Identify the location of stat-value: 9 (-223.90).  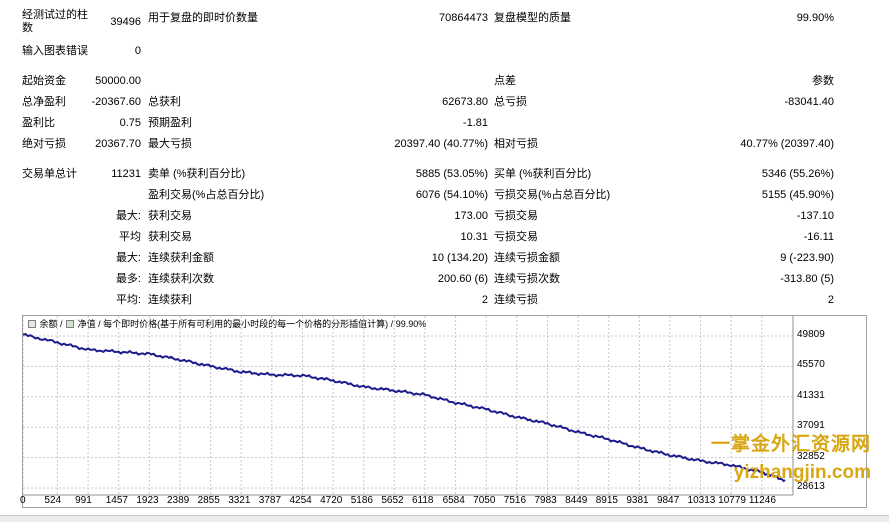
(807, 258).